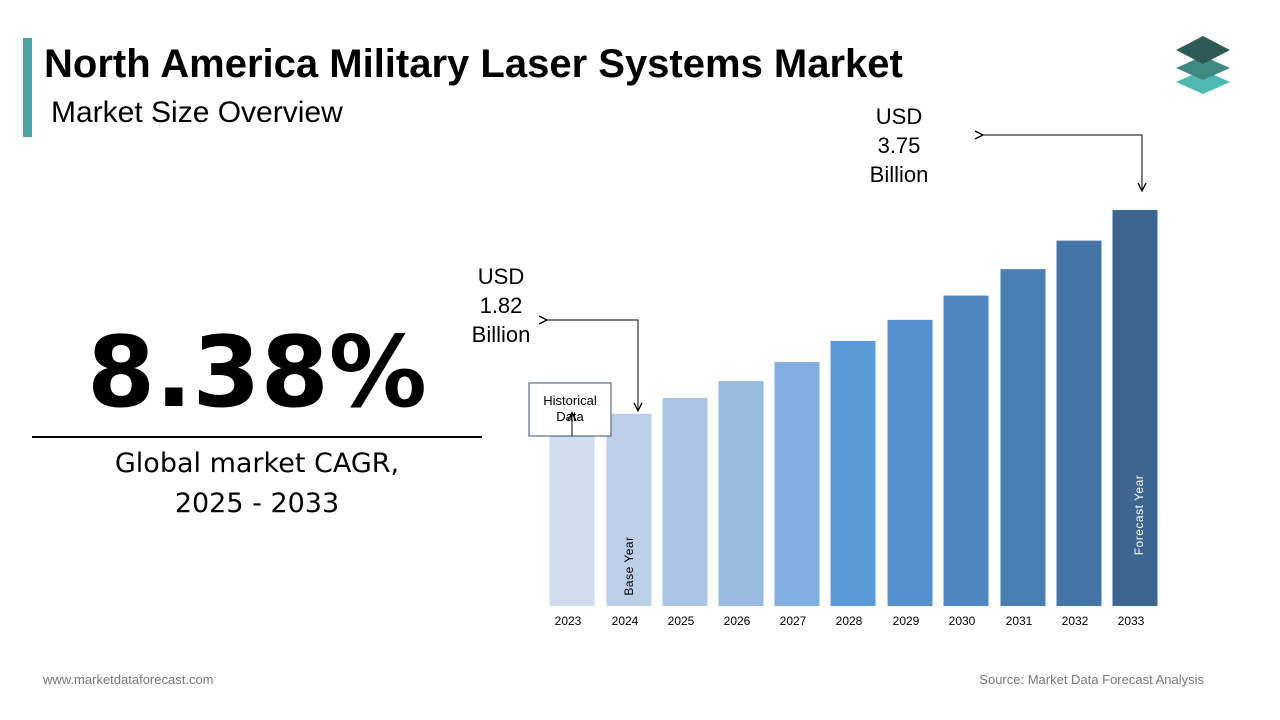  Describe the element at coordinates (257, 484) in the screenshot. I see `cagr-label: Global market CAGR, 2025 - 2033` at that location.